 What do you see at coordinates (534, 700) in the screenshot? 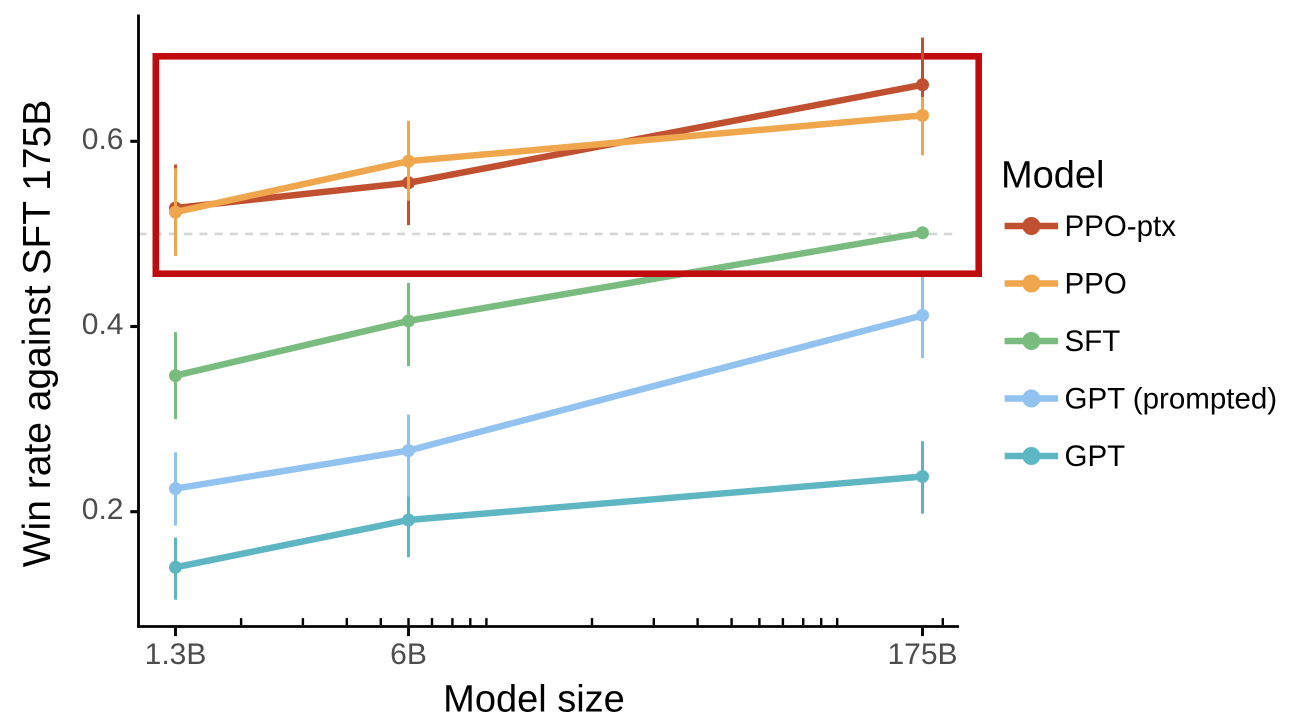
I see `svg-text: Model size` at bounding box center [534, 700].